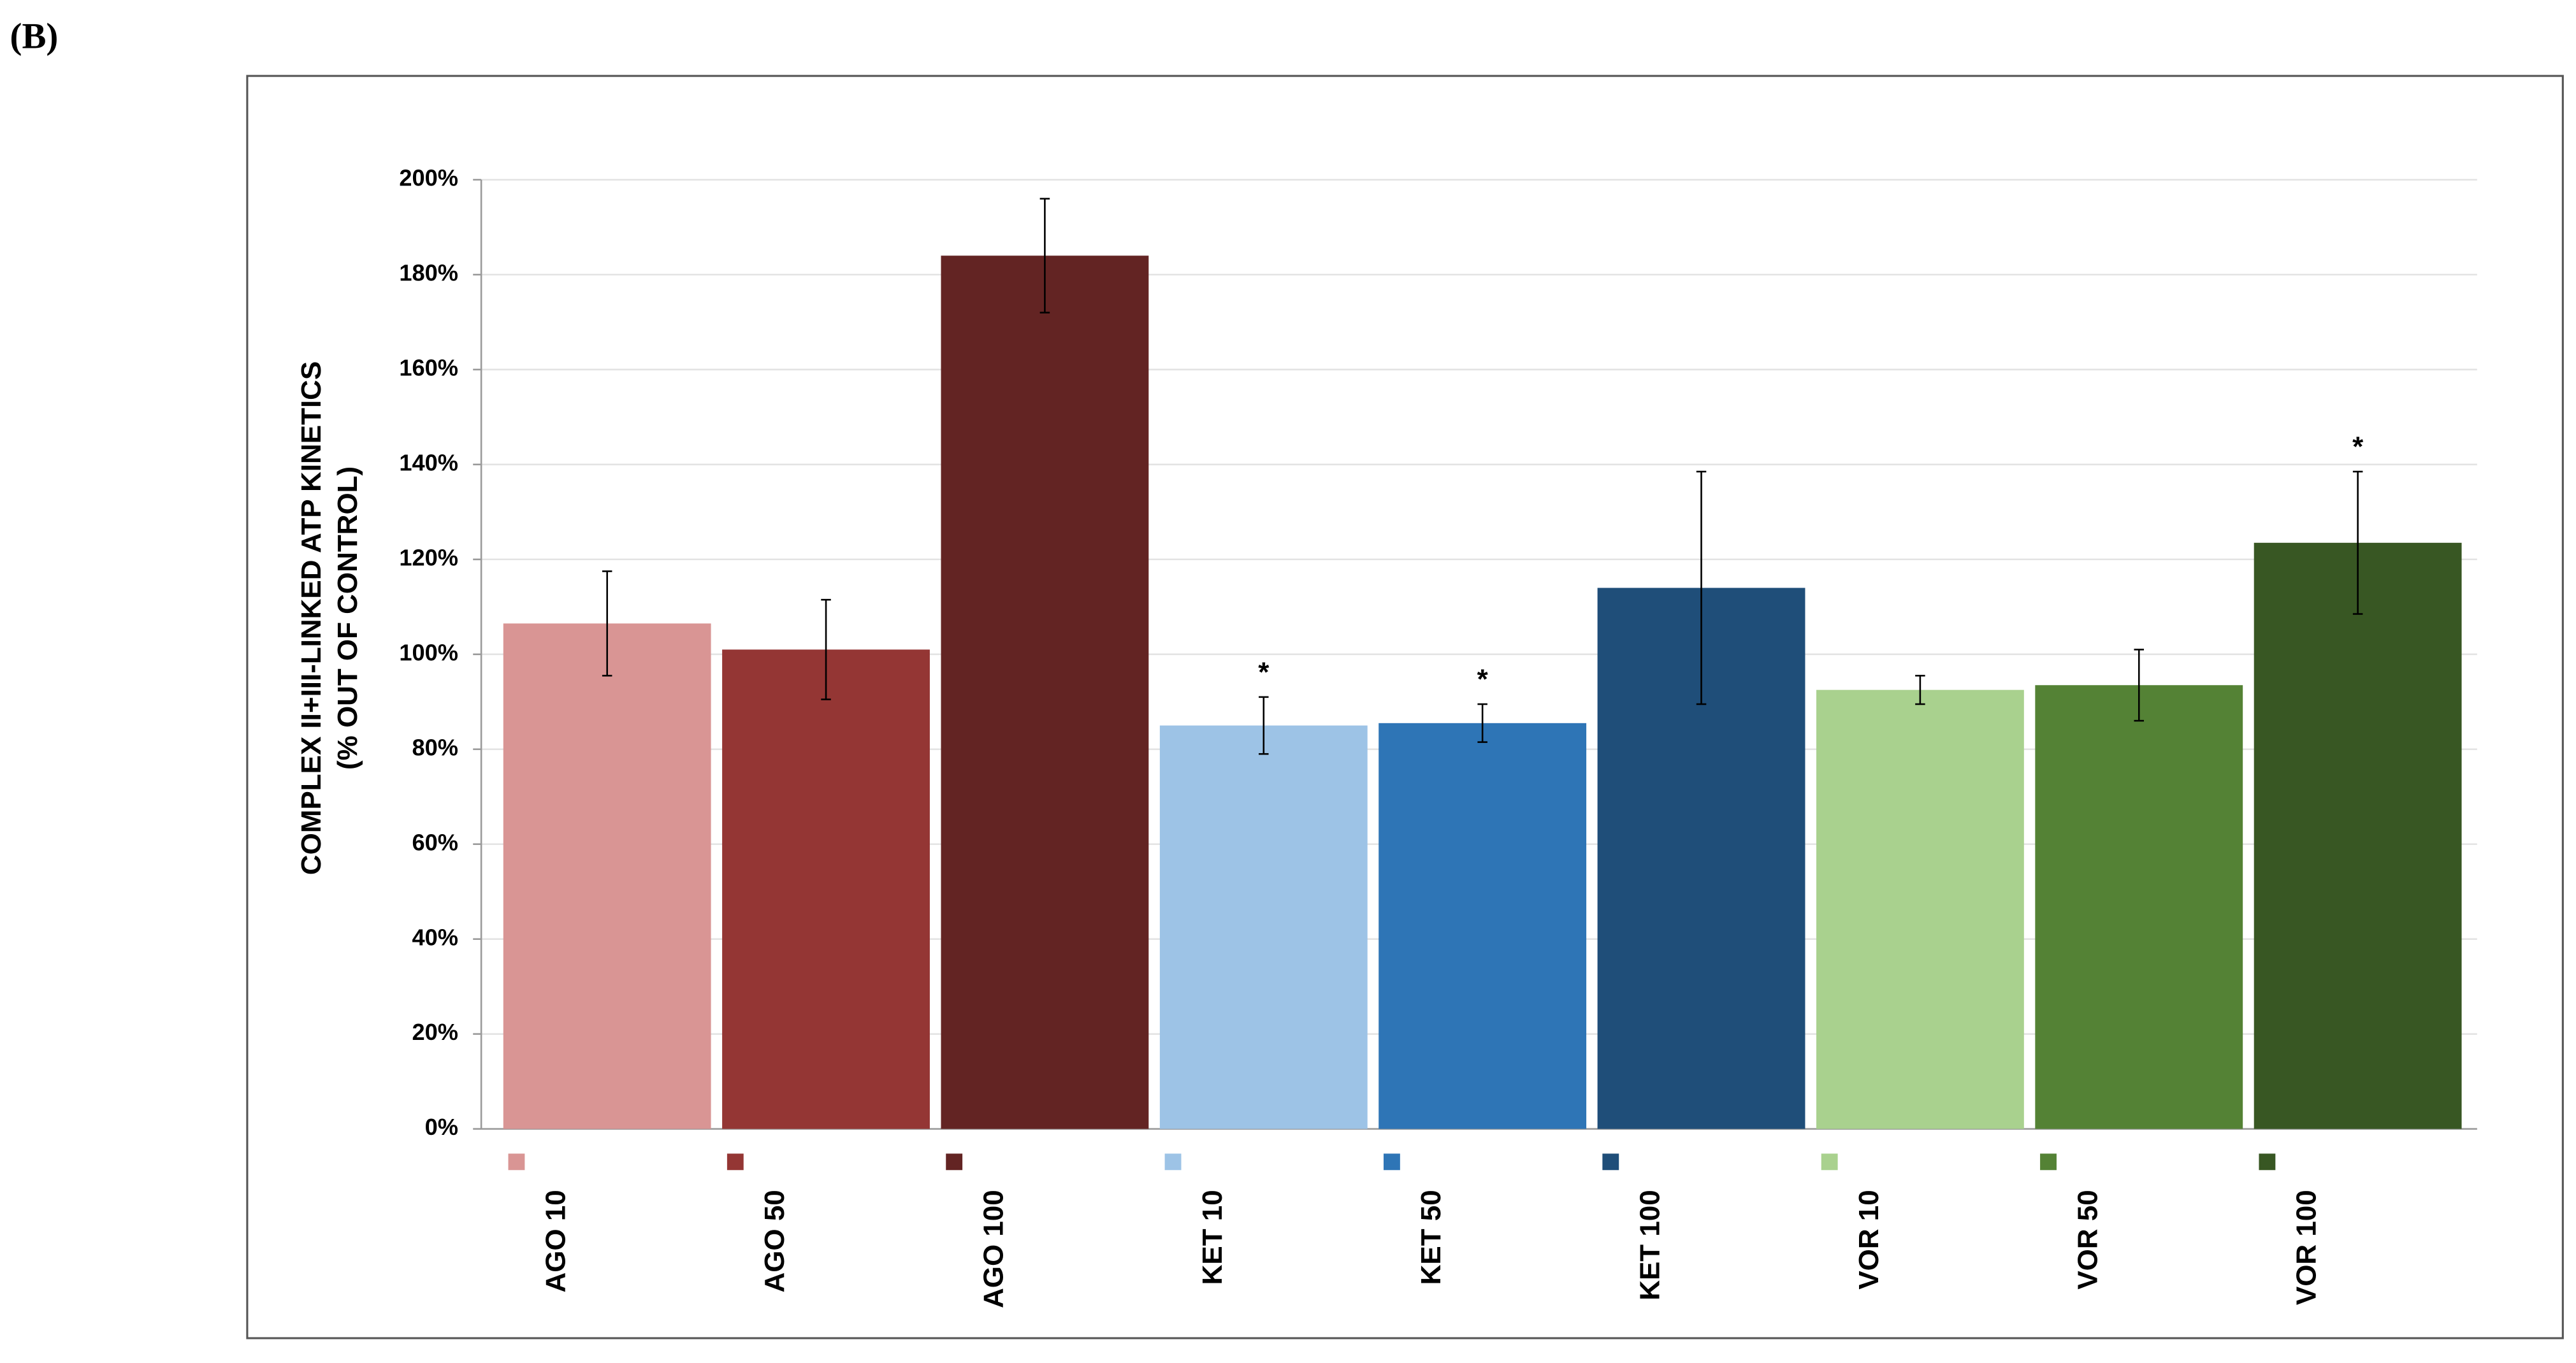 The width and height of the screenshot is (2576, 1363). I want to click on x-tick-label: KET 50, so click(1431, 1237).